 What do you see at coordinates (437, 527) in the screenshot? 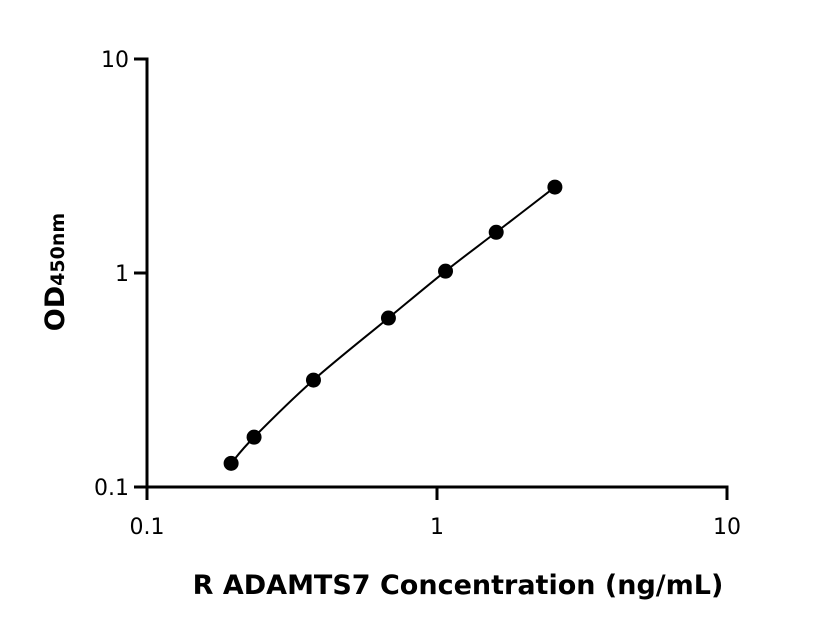
I see `x-tick-label: 1` at bounding box center [437, 527].